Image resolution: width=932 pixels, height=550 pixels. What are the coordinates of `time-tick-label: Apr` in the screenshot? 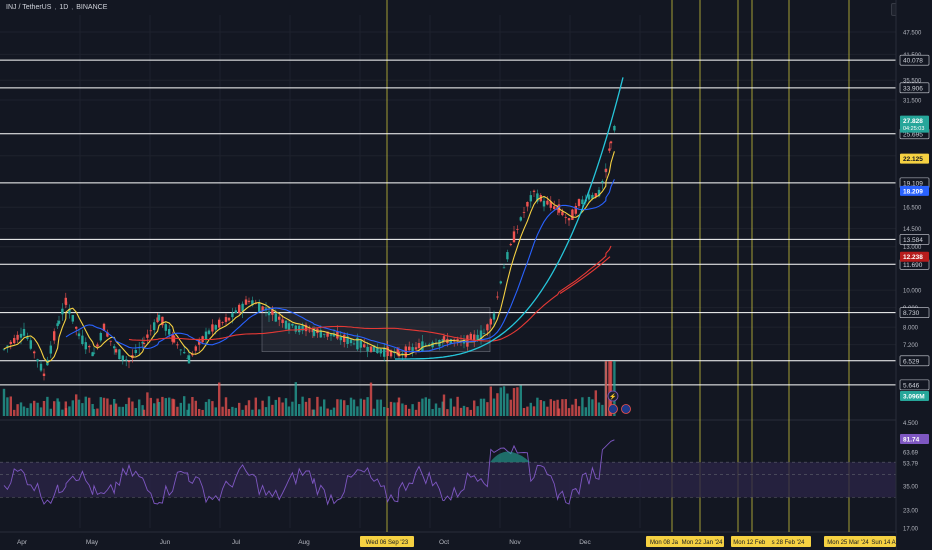 It's located at (22, 542).